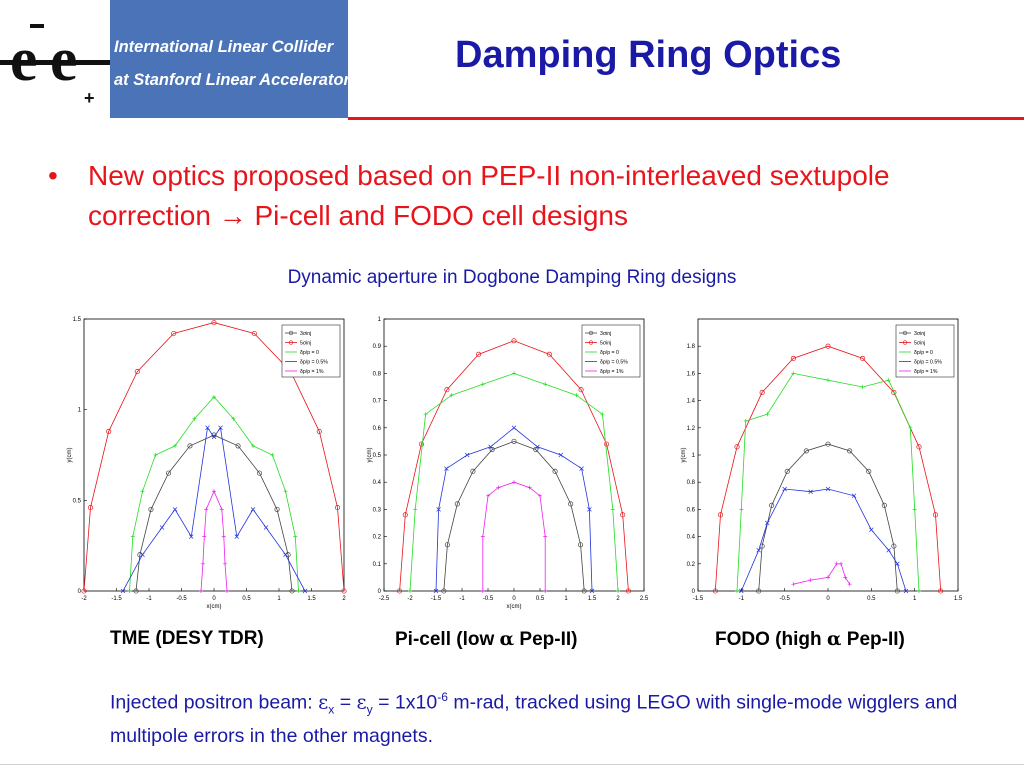  What do you see at coordinates (691, 347) in the screenshot?
I see `y-tick-label: 1.8` at bounding box center [691, 347].